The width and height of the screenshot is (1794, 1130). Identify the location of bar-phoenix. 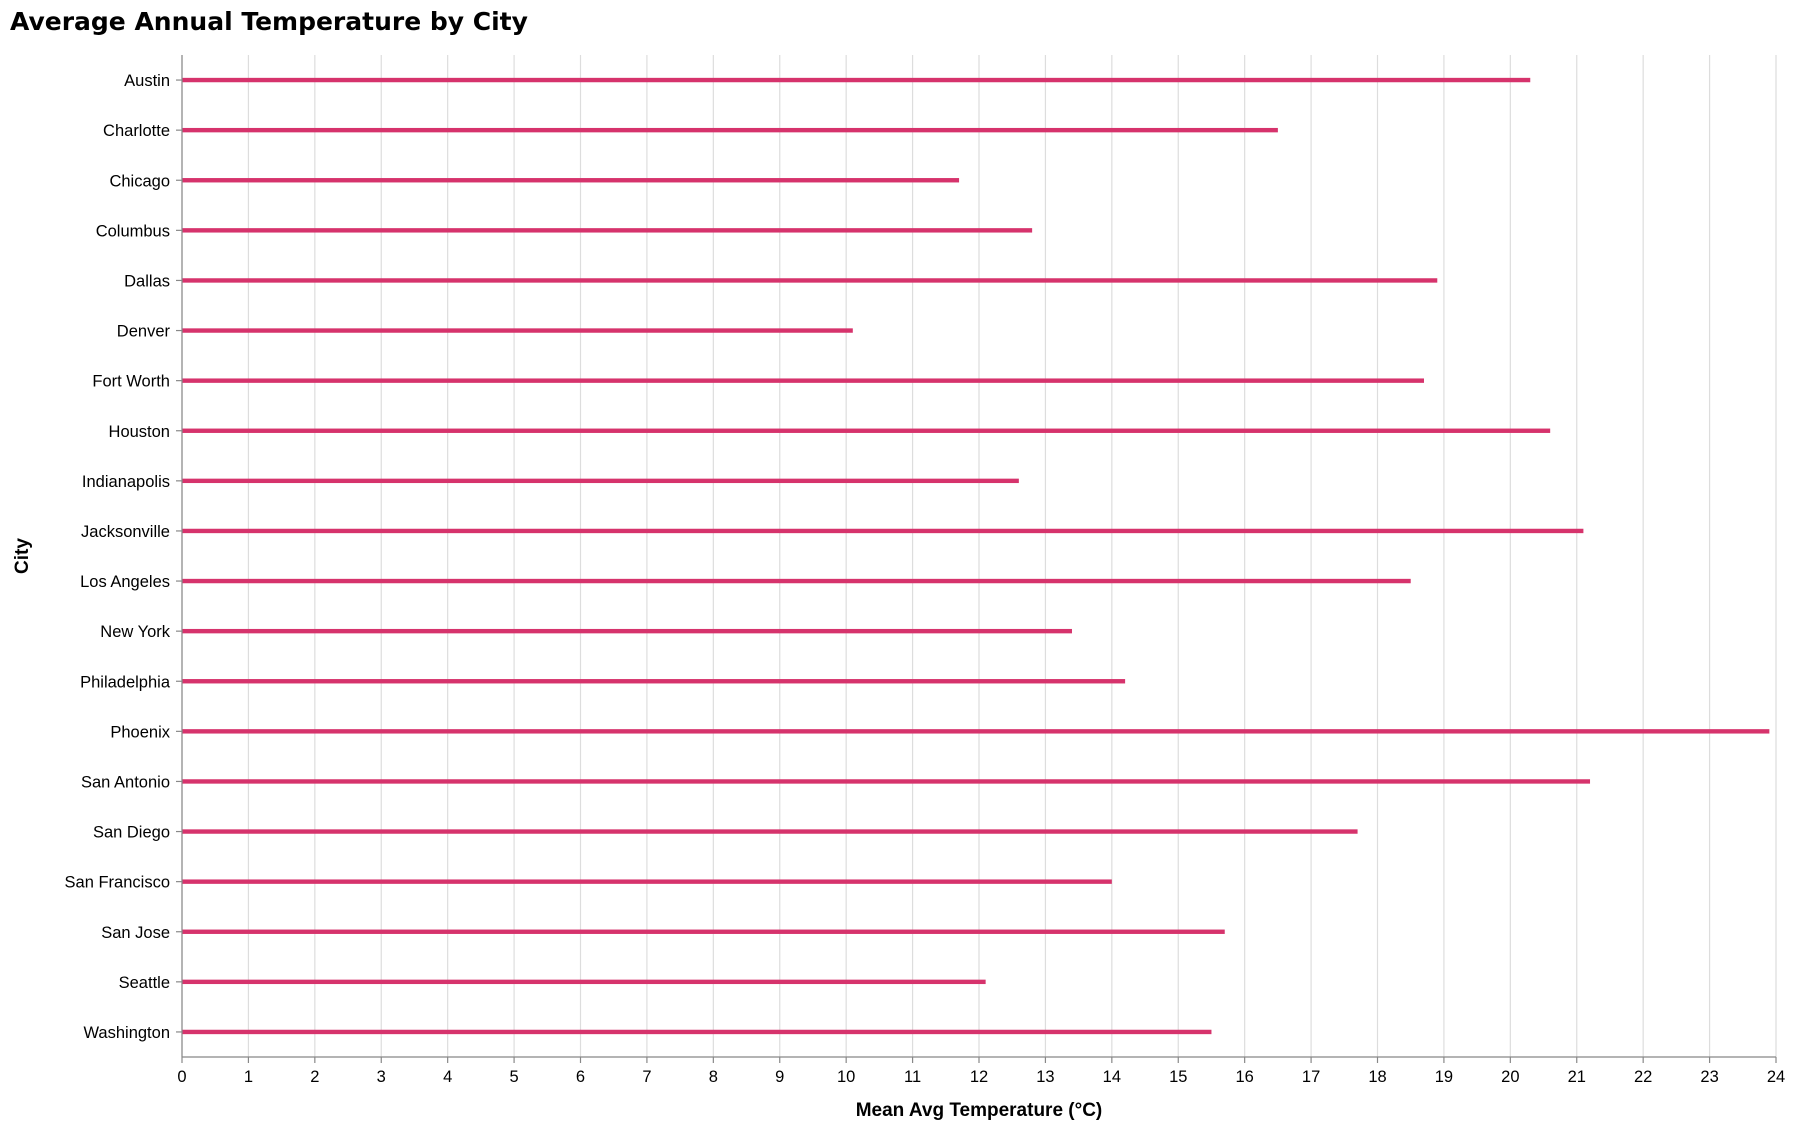
(976, 731).